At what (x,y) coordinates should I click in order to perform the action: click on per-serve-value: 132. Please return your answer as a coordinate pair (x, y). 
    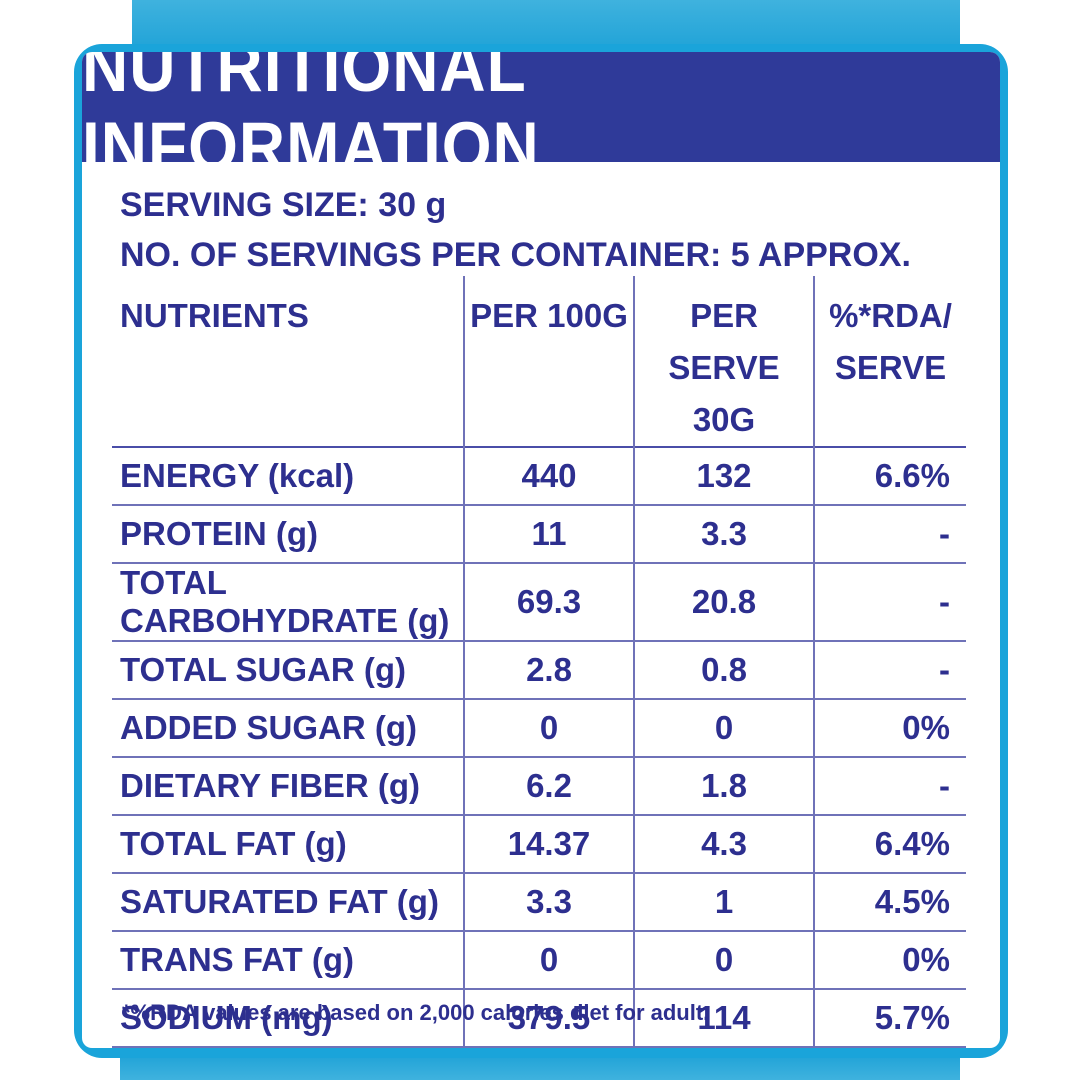
    Looking at the image, I should click on (723, 475).